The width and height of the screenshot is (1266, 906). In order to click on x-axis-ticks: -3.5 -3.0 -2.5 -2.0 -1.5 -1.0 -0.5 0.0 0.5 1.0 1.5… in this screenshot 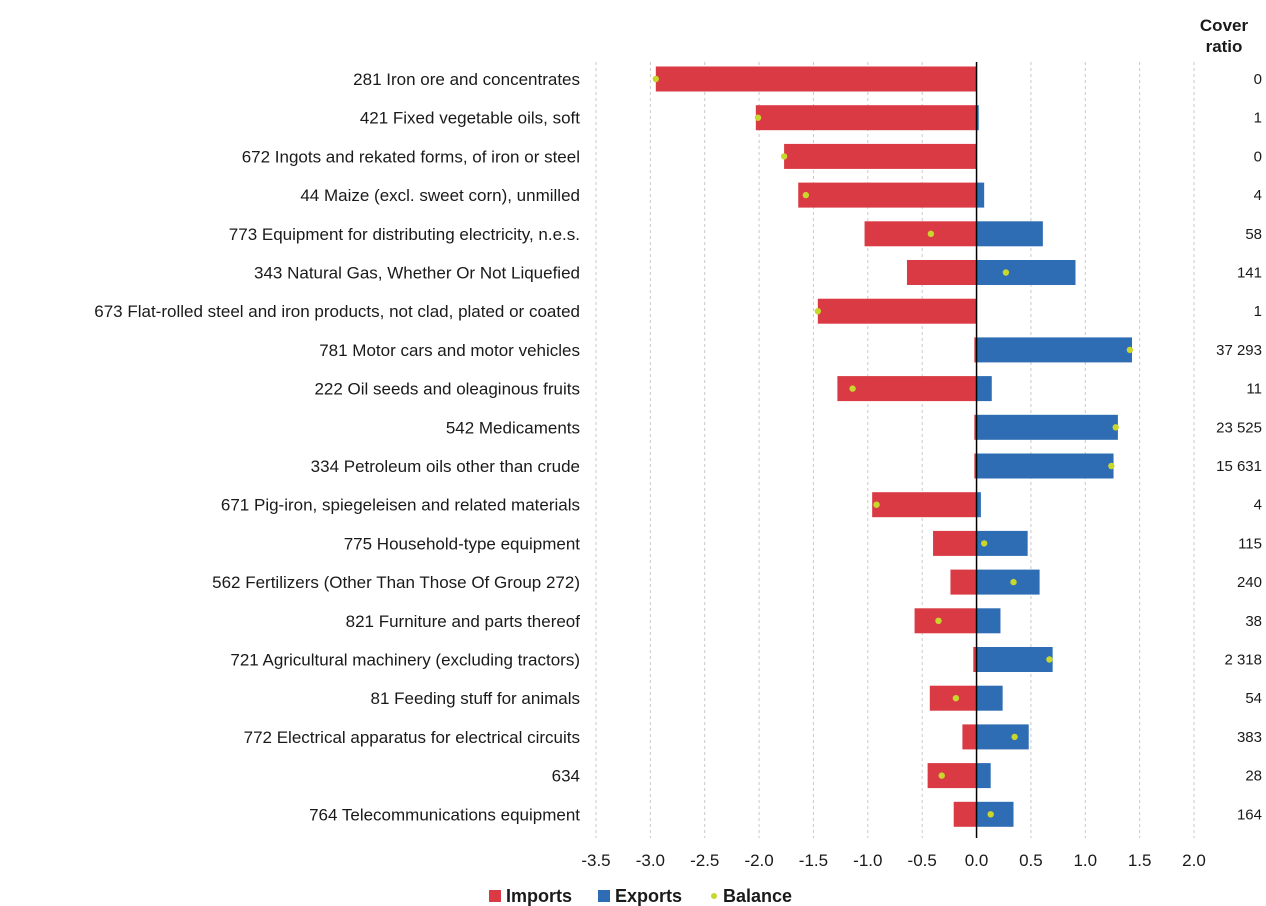, I will do `click(893, 860)`.